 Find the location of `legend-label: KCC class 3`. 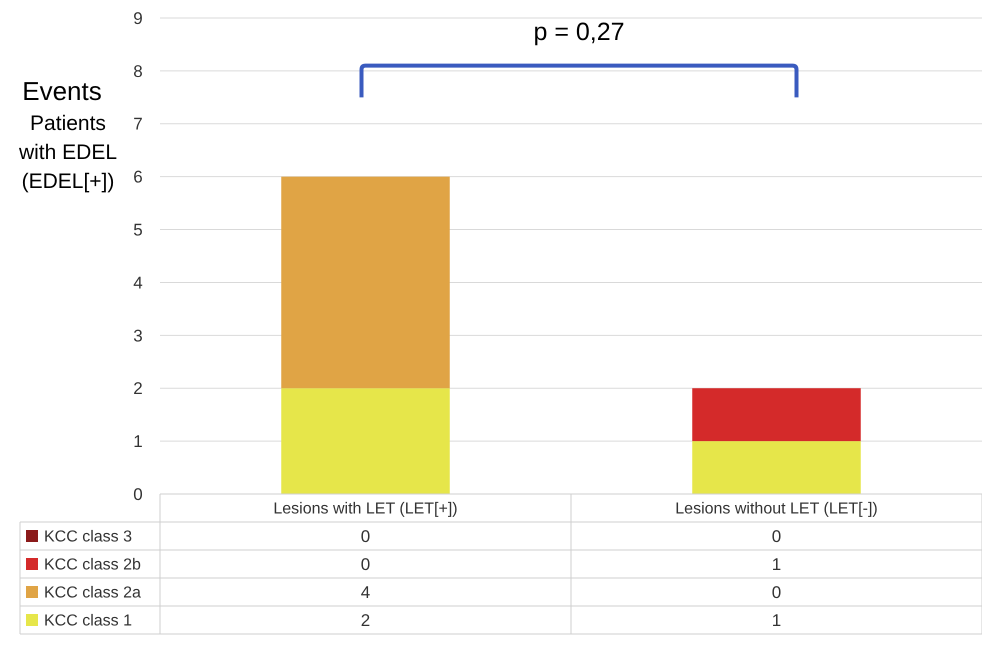

legend-label: KCC class 3 is located at coordinates (88, 537).